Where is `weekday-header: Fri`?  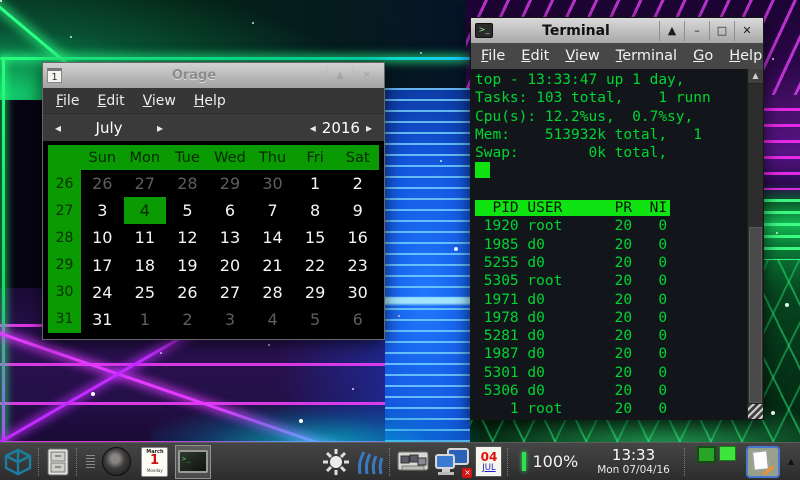
weekday-header: Fri is located at coordinates (315, 157).